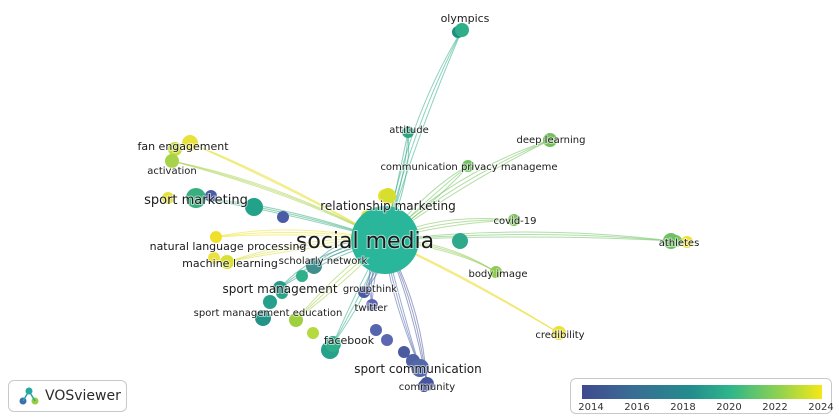 Image resolution: width=839 pixels, height=417 pixels. Describe the element at coordinates (227, 262) in the screenshot. I see `node-machine-learning` at that location.